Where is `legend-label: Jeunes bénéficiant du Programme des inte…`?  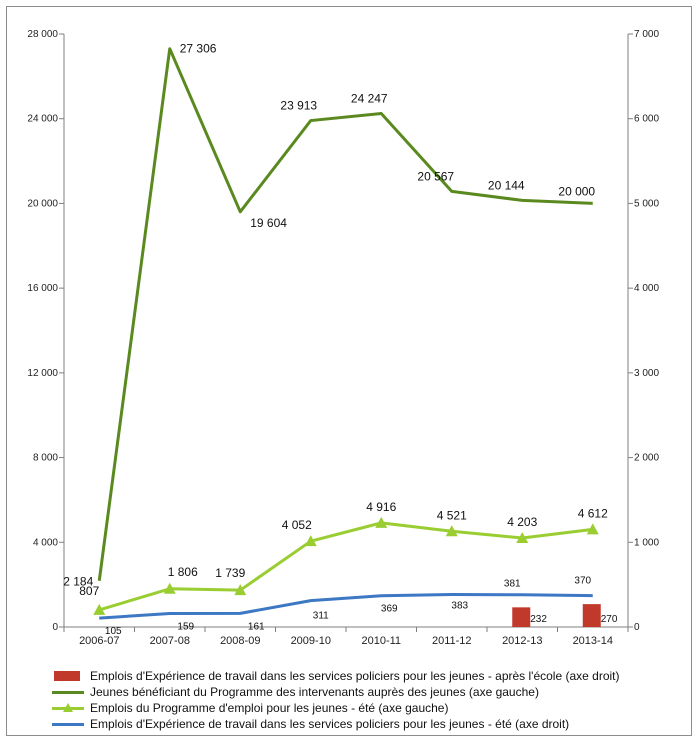
legend-label: Jeunes bénéficiant du Programme des inte… is located at coordinates (314, 692).